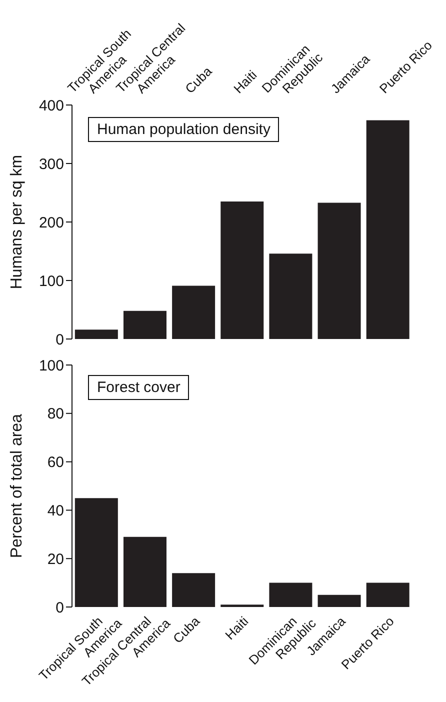 The image size is (446, 702). Describe the element at coordinates (51, 105) in the screenshot. I see `y-tick-label: 400` at that location.